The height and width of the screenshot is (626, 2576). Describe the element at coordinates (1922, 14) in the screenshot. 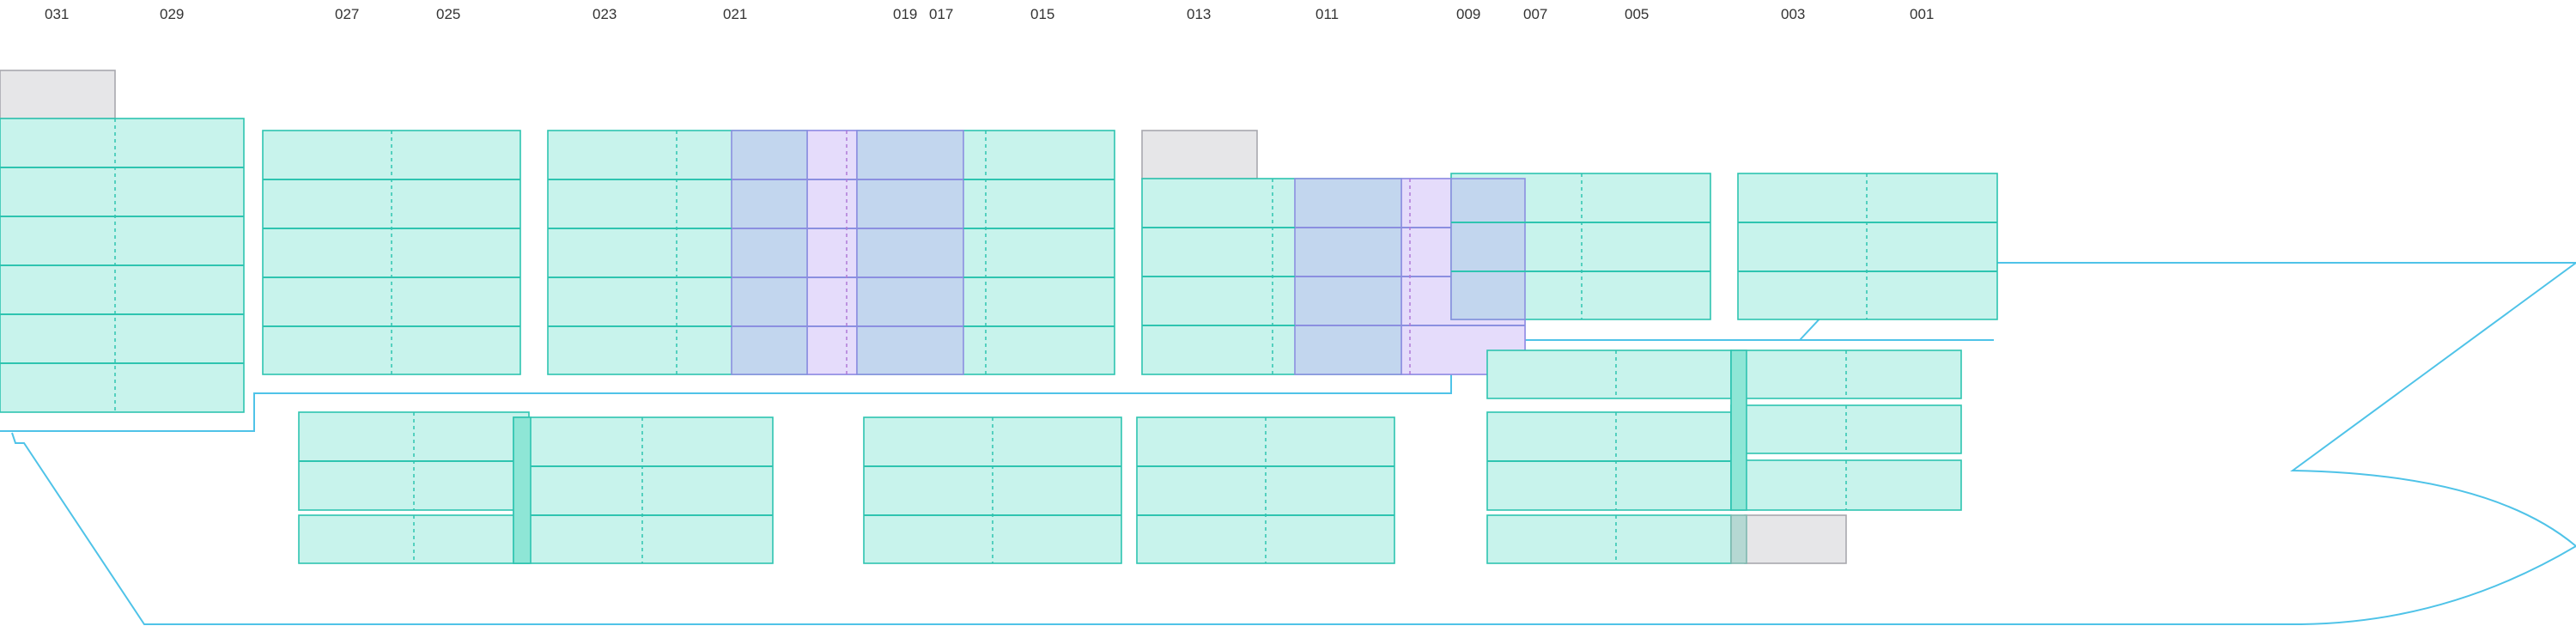

I see `bay-label-001: 001` at that location.